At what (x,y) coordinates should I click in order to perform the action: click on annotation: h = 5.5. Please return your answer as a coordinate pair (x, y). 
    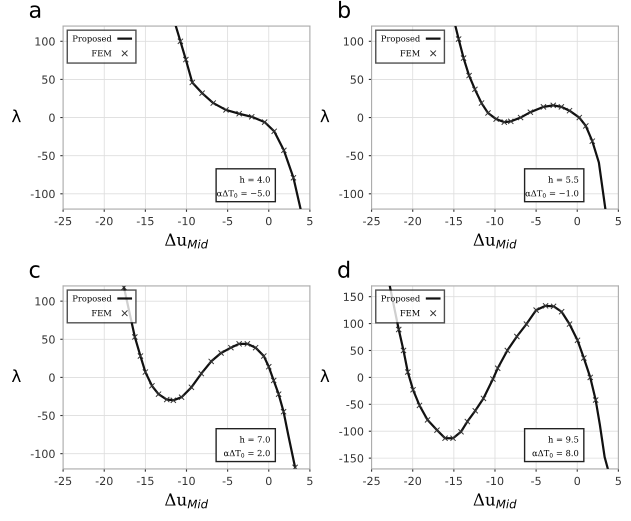
    Looking at the image, I should click on (563, 179).